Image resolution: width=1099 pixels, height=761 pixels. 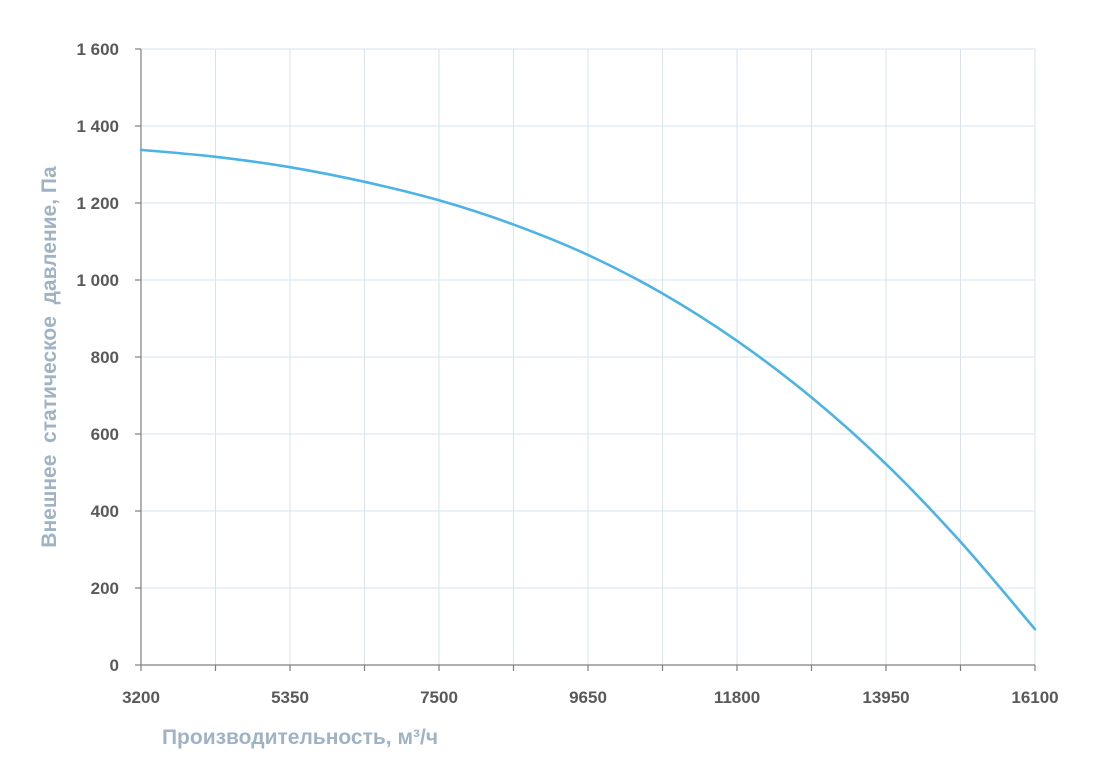 I want to click on y-tick-label: 1 000, so click(x=97, y=280).